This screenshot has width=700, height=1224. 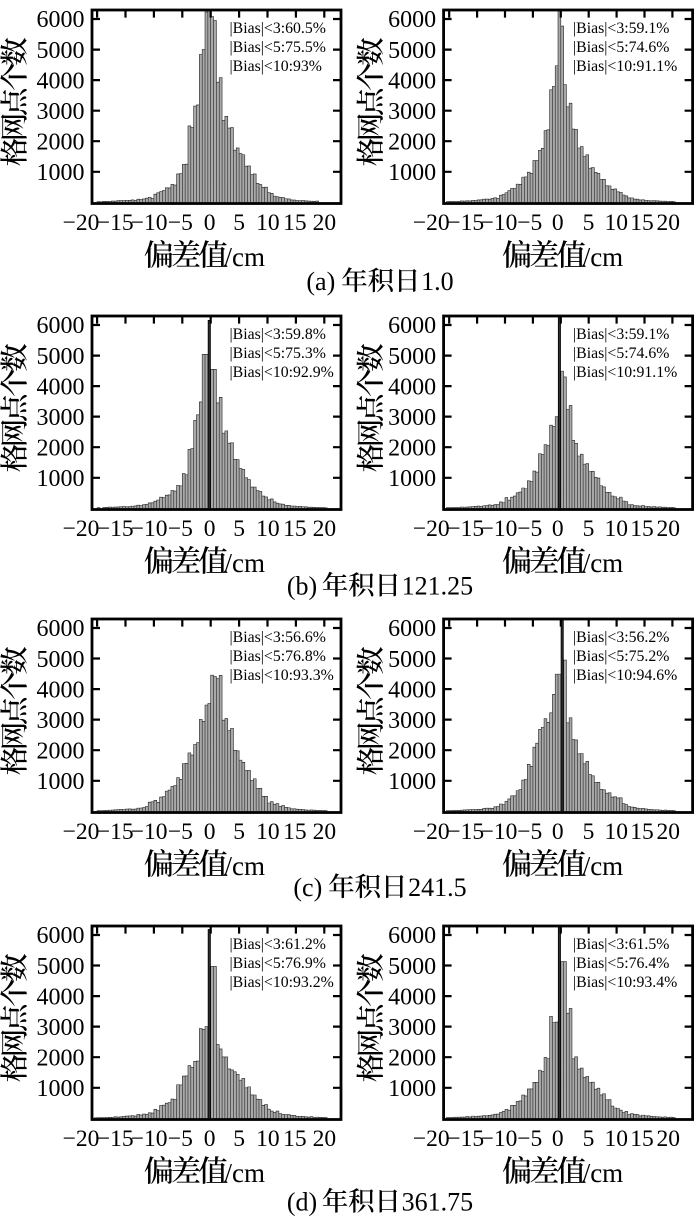 What do you see at coordinates (282, 982) in the screenshot?
I see `svg-text: |Bias|<10:93.2%` at bounding box center [282, 982].